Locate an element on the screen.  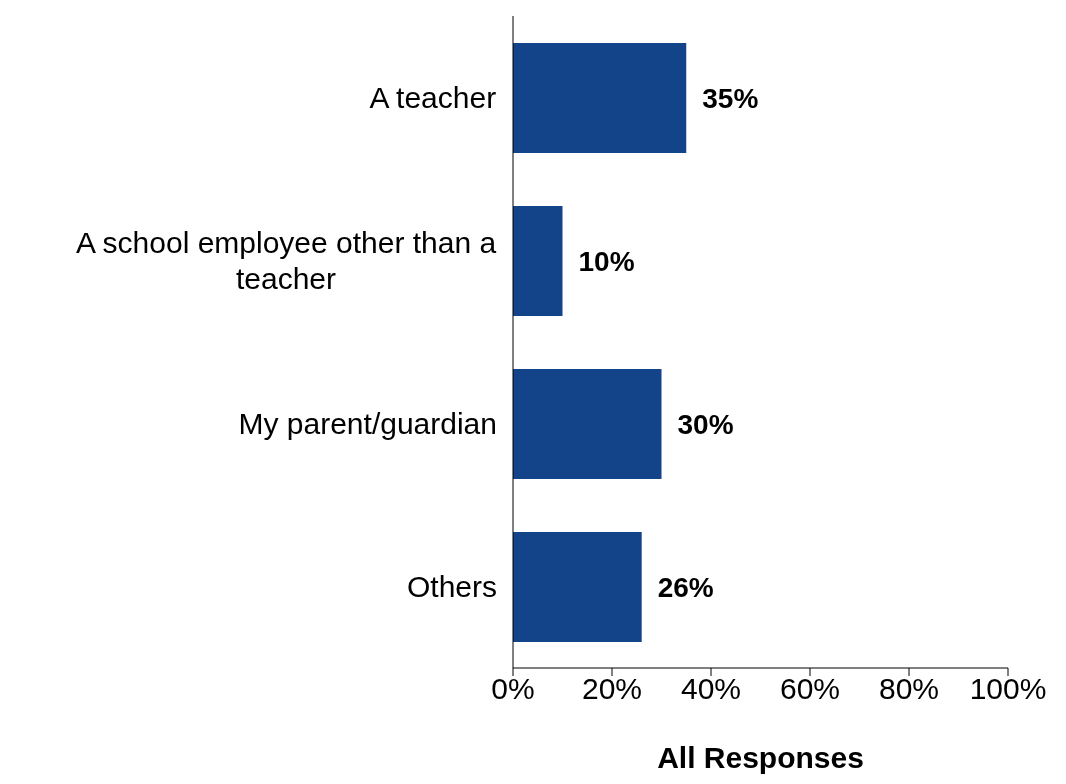
y-tick-label: My parent/guardian is located at coordinates (368, 423).